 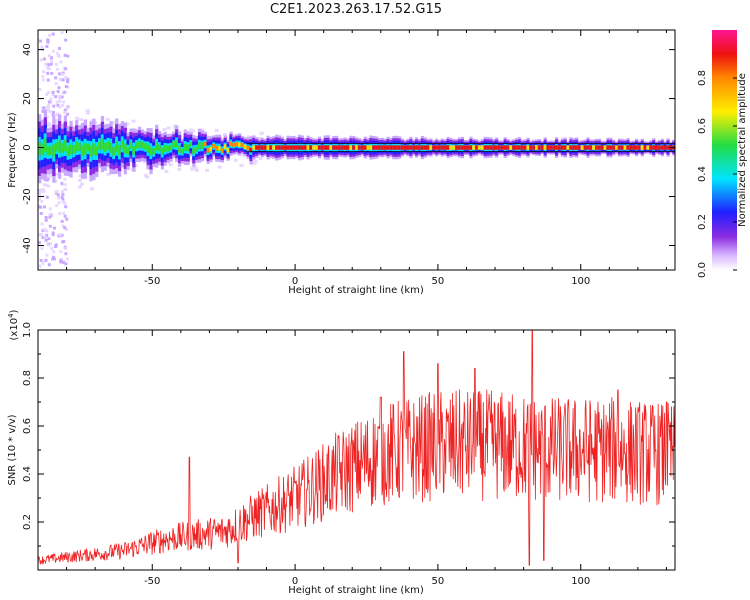 I want to click on snr-y-tick-label: 1.0, so click(x=27, y=330).